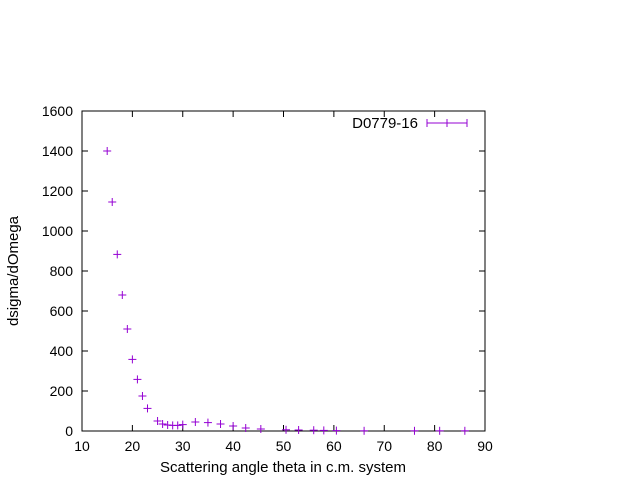  What do you see at coordinates (233, 446) in the screenshot?
I see `x-tick-label: 40` at bounding box center [233, 446].